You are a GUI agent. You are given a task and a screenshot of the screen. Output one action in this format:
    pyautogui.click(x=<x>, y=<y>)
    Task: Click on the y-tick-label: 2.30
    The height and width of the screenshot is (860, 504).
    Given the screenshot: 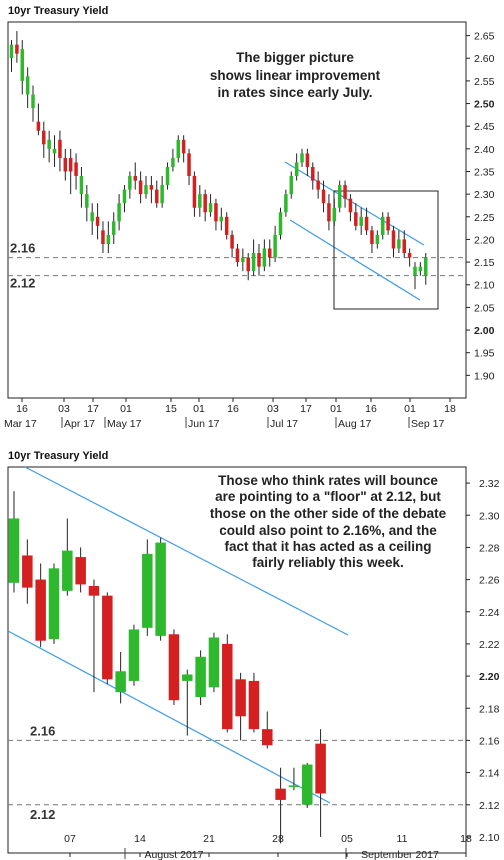 What is the action you would take?
    pyautogui.click(x=484, y=195)
    